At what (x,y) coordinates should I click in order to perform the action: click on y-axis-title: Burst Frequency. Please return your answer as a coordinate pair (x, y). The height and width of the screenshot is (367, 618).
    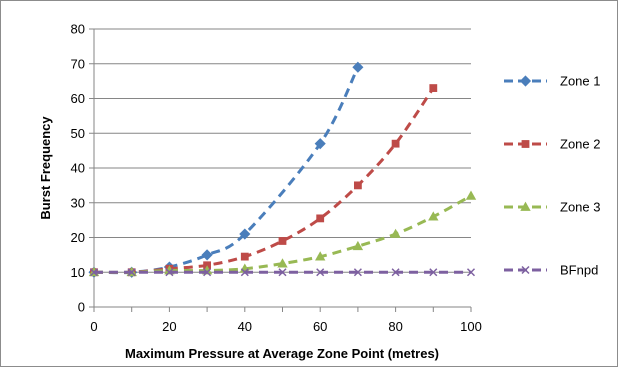
    Looking at the image, I should click on (45, 168).